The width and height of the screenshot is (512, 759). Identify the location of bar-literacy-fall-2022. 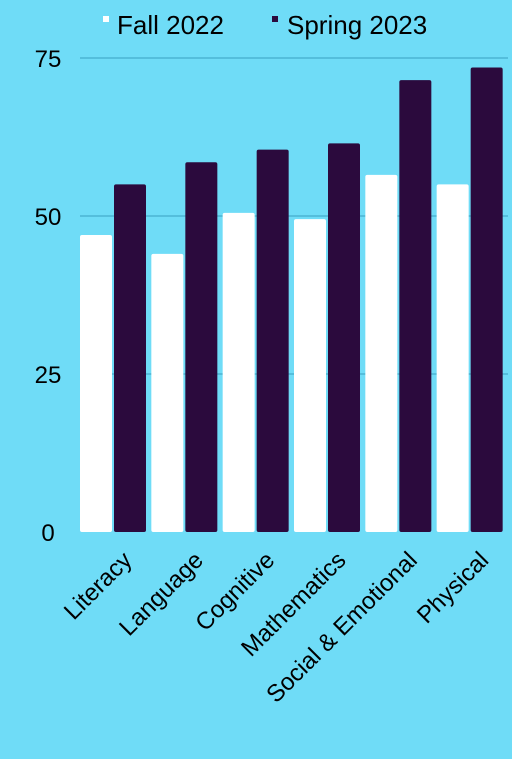
(96, 383).